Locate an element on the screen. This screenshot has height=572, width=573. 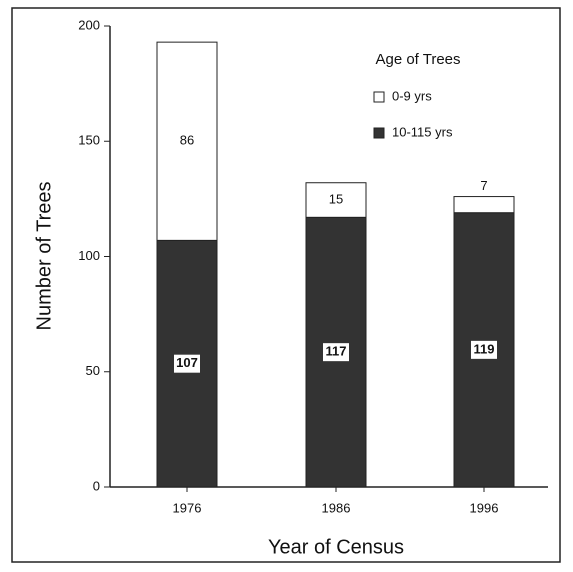
y-tick-label: 0 is located at coordinates (96, 485).